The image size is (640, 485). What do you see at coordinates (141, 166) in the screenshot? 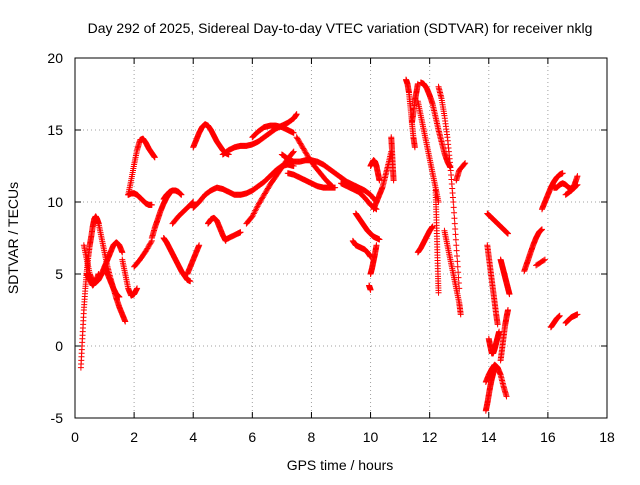
I see `series-track-g` at bounding box center [141, 166].